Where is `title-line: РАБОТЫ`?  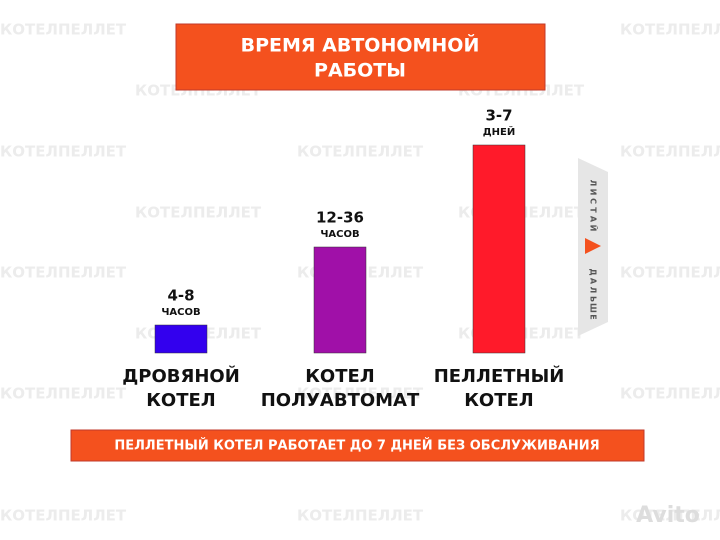
title-line: РАБОТЫ is located at coordinates (360, 71).